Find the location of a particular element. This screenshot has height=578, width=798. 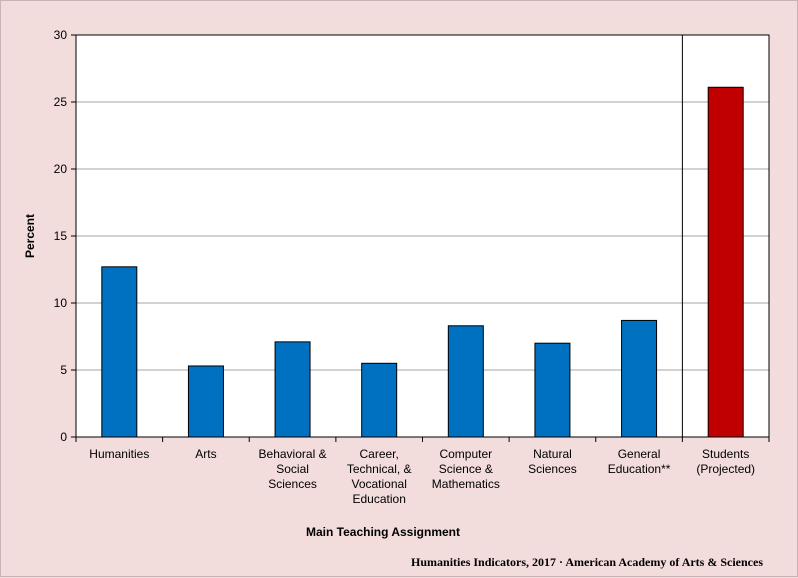

x-category-label: Career, Technical, & Vocational Education is located at coordinates (379, 476).